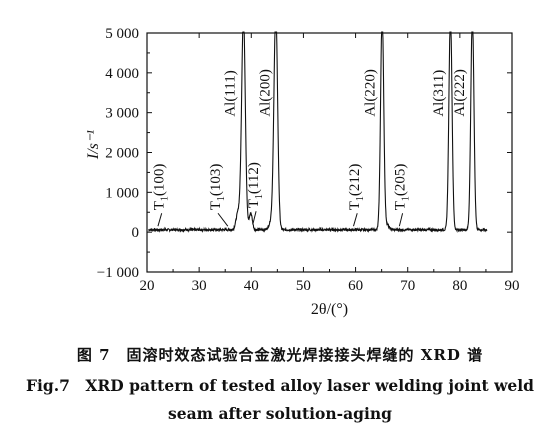  Describe the element at coordinates (147, 286) in the screenshot. I see `x-tick-label: 20` at that location.